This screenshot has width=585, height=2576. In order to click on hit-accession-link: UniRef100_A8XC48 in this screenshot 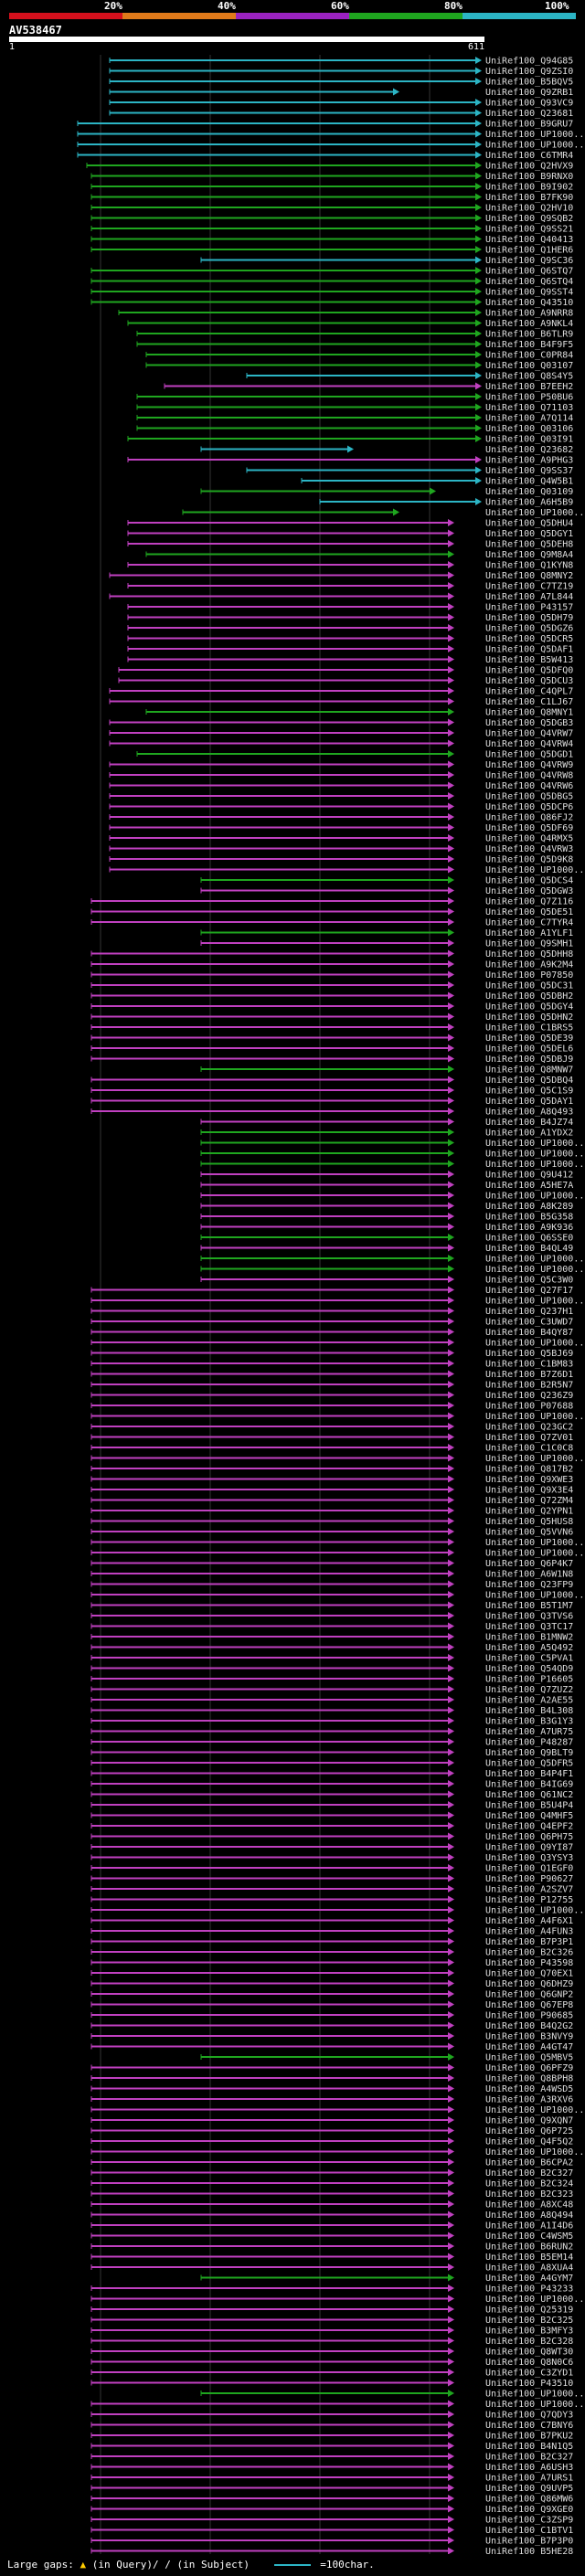, I will do `click(529, 2205)`.